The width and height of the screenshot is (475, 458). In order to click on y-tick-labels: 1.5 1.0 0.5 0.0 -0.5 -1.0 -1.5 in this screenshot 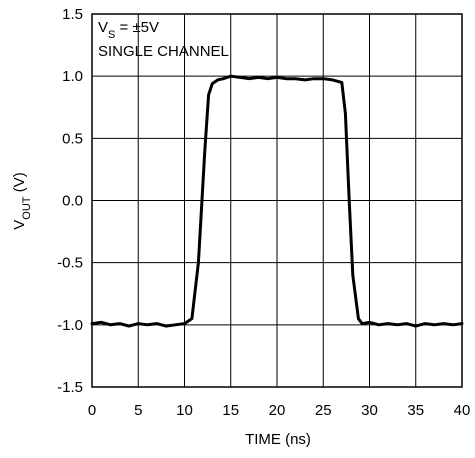, I will do `click(70, 201)`.